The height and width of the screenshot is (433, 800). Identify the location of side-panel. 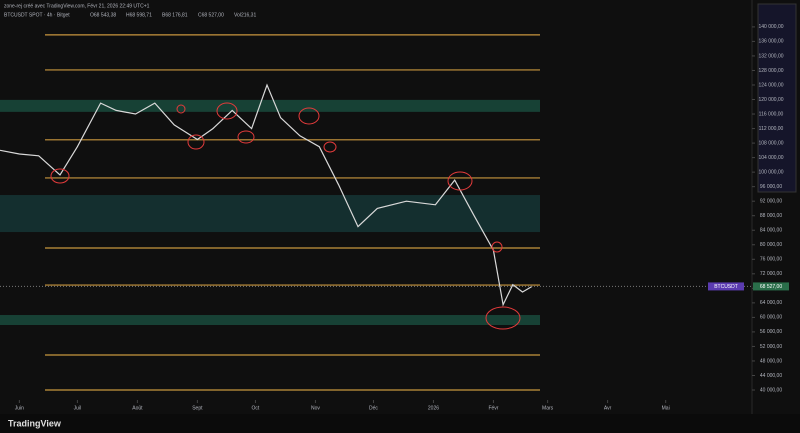
(777, 98).